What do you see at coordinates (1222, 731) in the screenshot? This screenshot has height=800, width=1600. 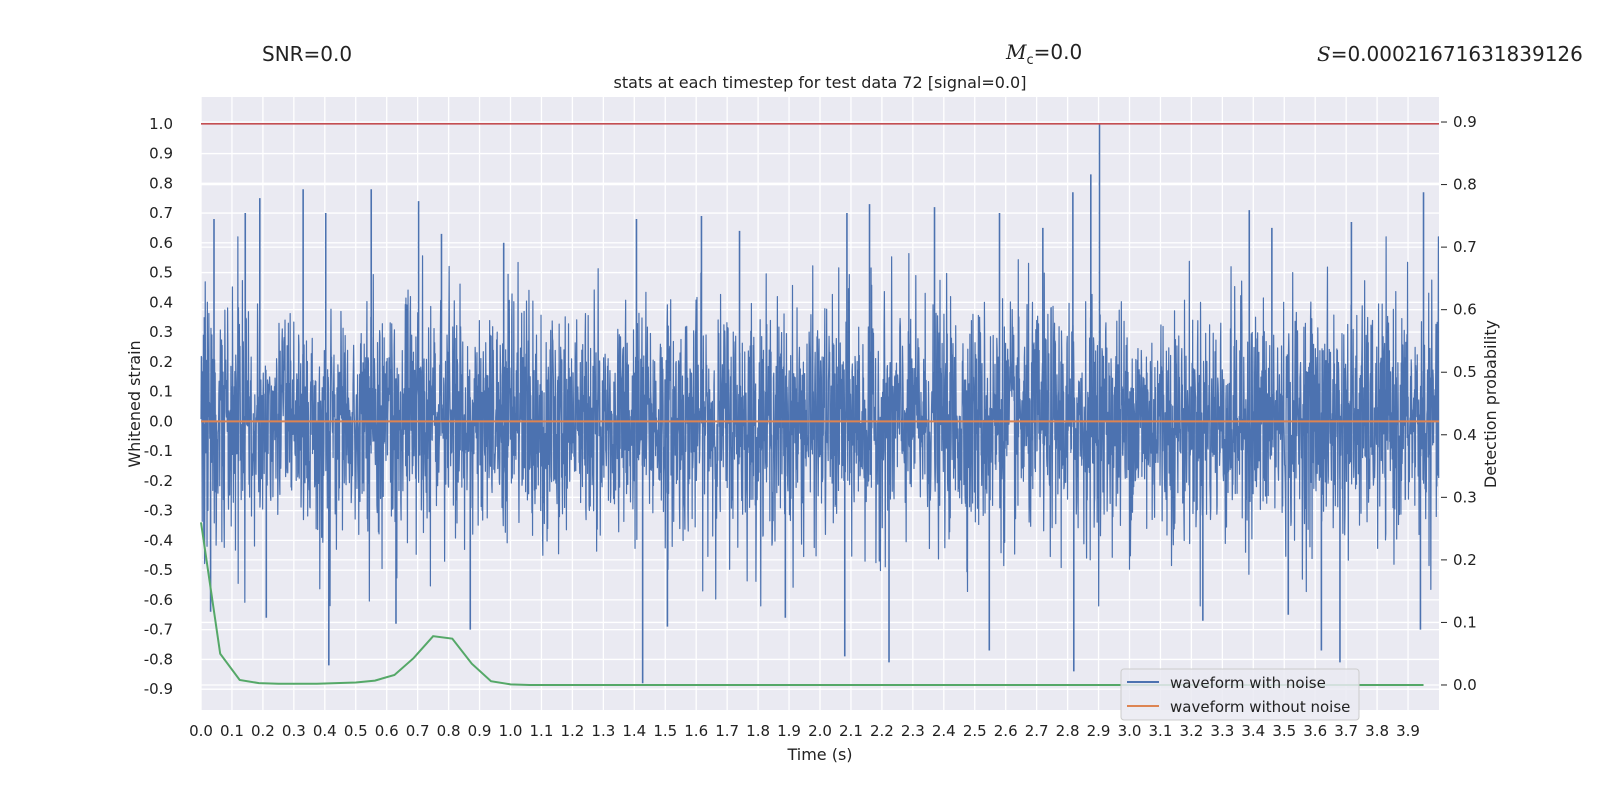 I see `x-tick-label: 3.3` at bounding box center [1222, 731].